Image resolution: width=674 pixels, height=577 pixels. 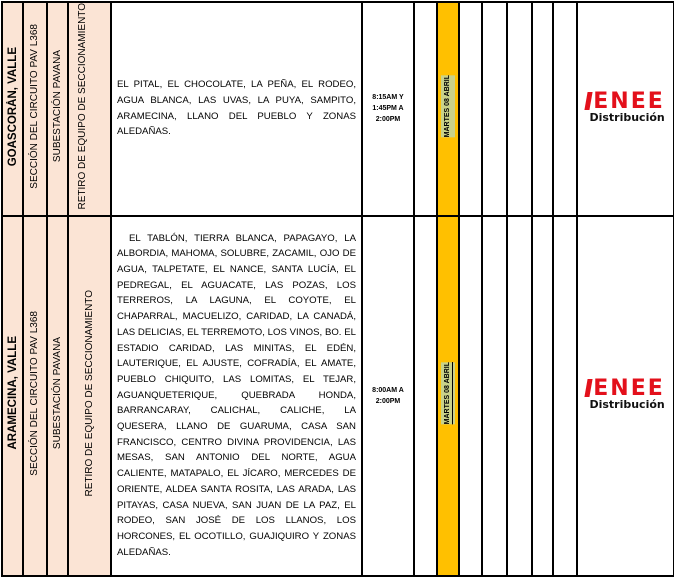 What do you see at coordinates (388, 395) in the screenshot?
I see `time-cell: 8:00AM A 2:00PM` at bounding box center [388, 395].